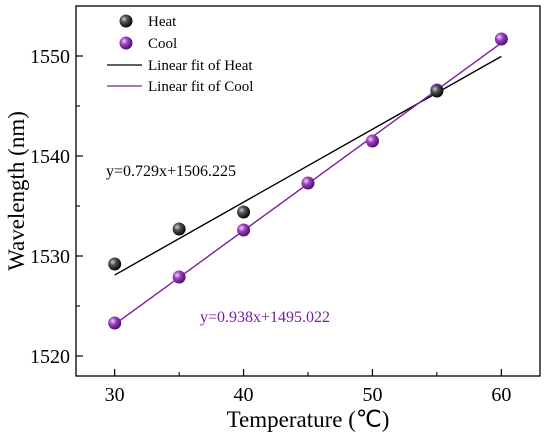 The width and height of the screenshot is (550, 440). Describe the element at coordinates (372, 395) in the screenshot. I see `x-tick-label: 50` at that location.